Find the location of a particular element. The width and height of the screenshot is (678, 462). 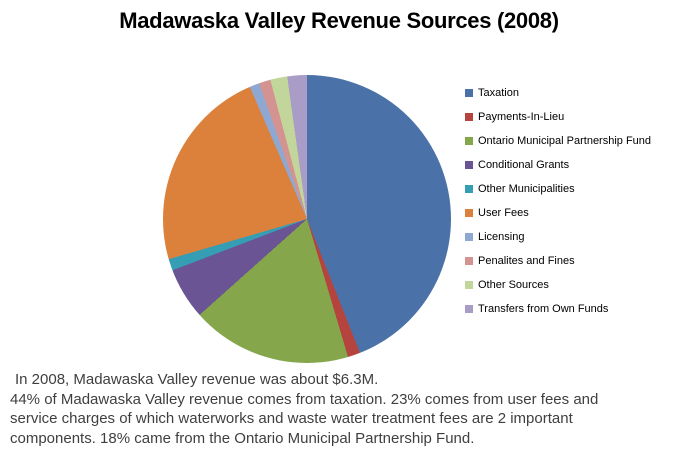

legend-label: User Fees is located at coordinates (503, 213).